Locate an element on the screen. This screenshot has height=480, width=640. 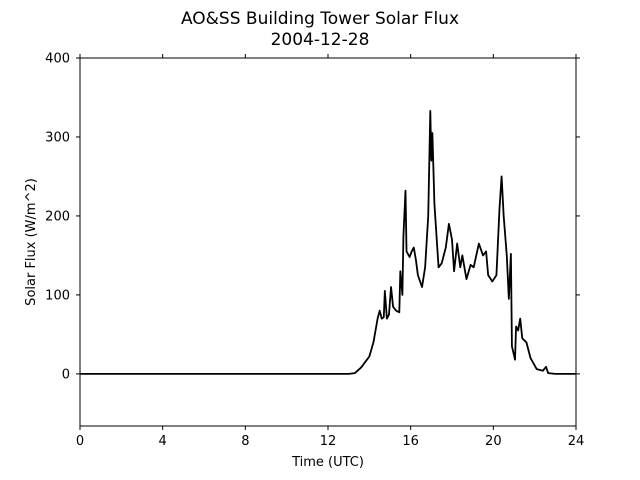
x-tick-label: 16 is located at coordinates (410, 441).